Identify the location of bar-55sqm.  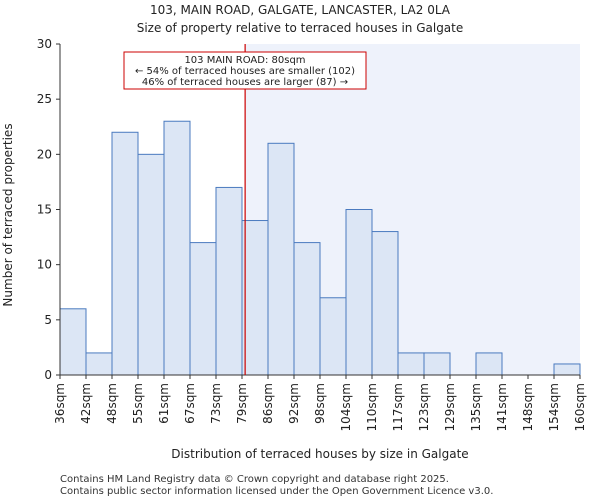
(151, 264).